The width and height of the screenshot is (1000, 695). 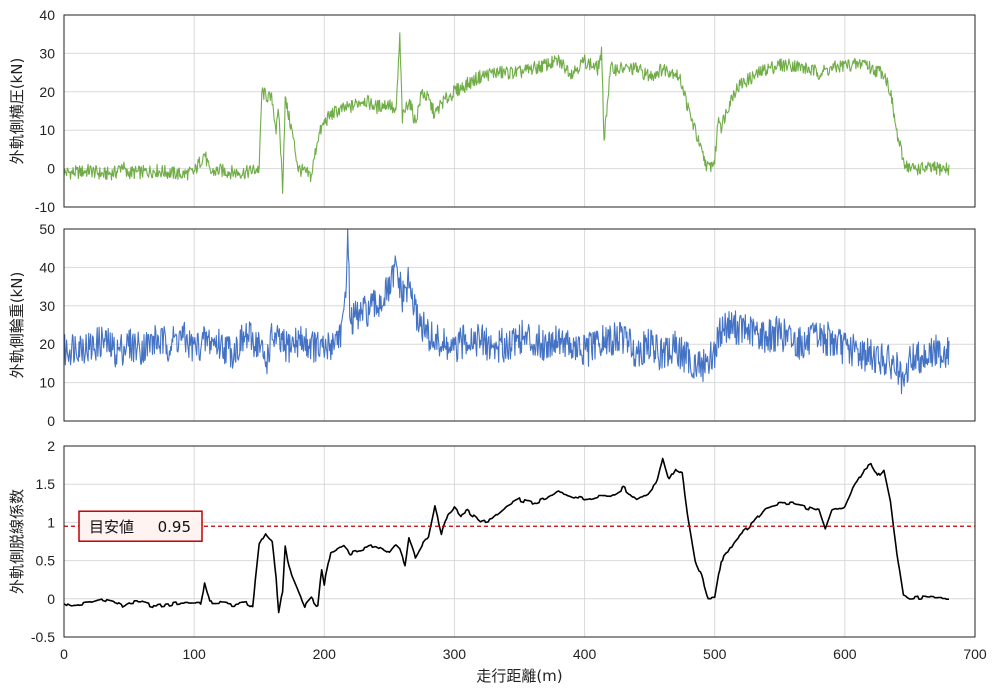 I want to click on x-tick-label: 400, so click(x=585, y=654).